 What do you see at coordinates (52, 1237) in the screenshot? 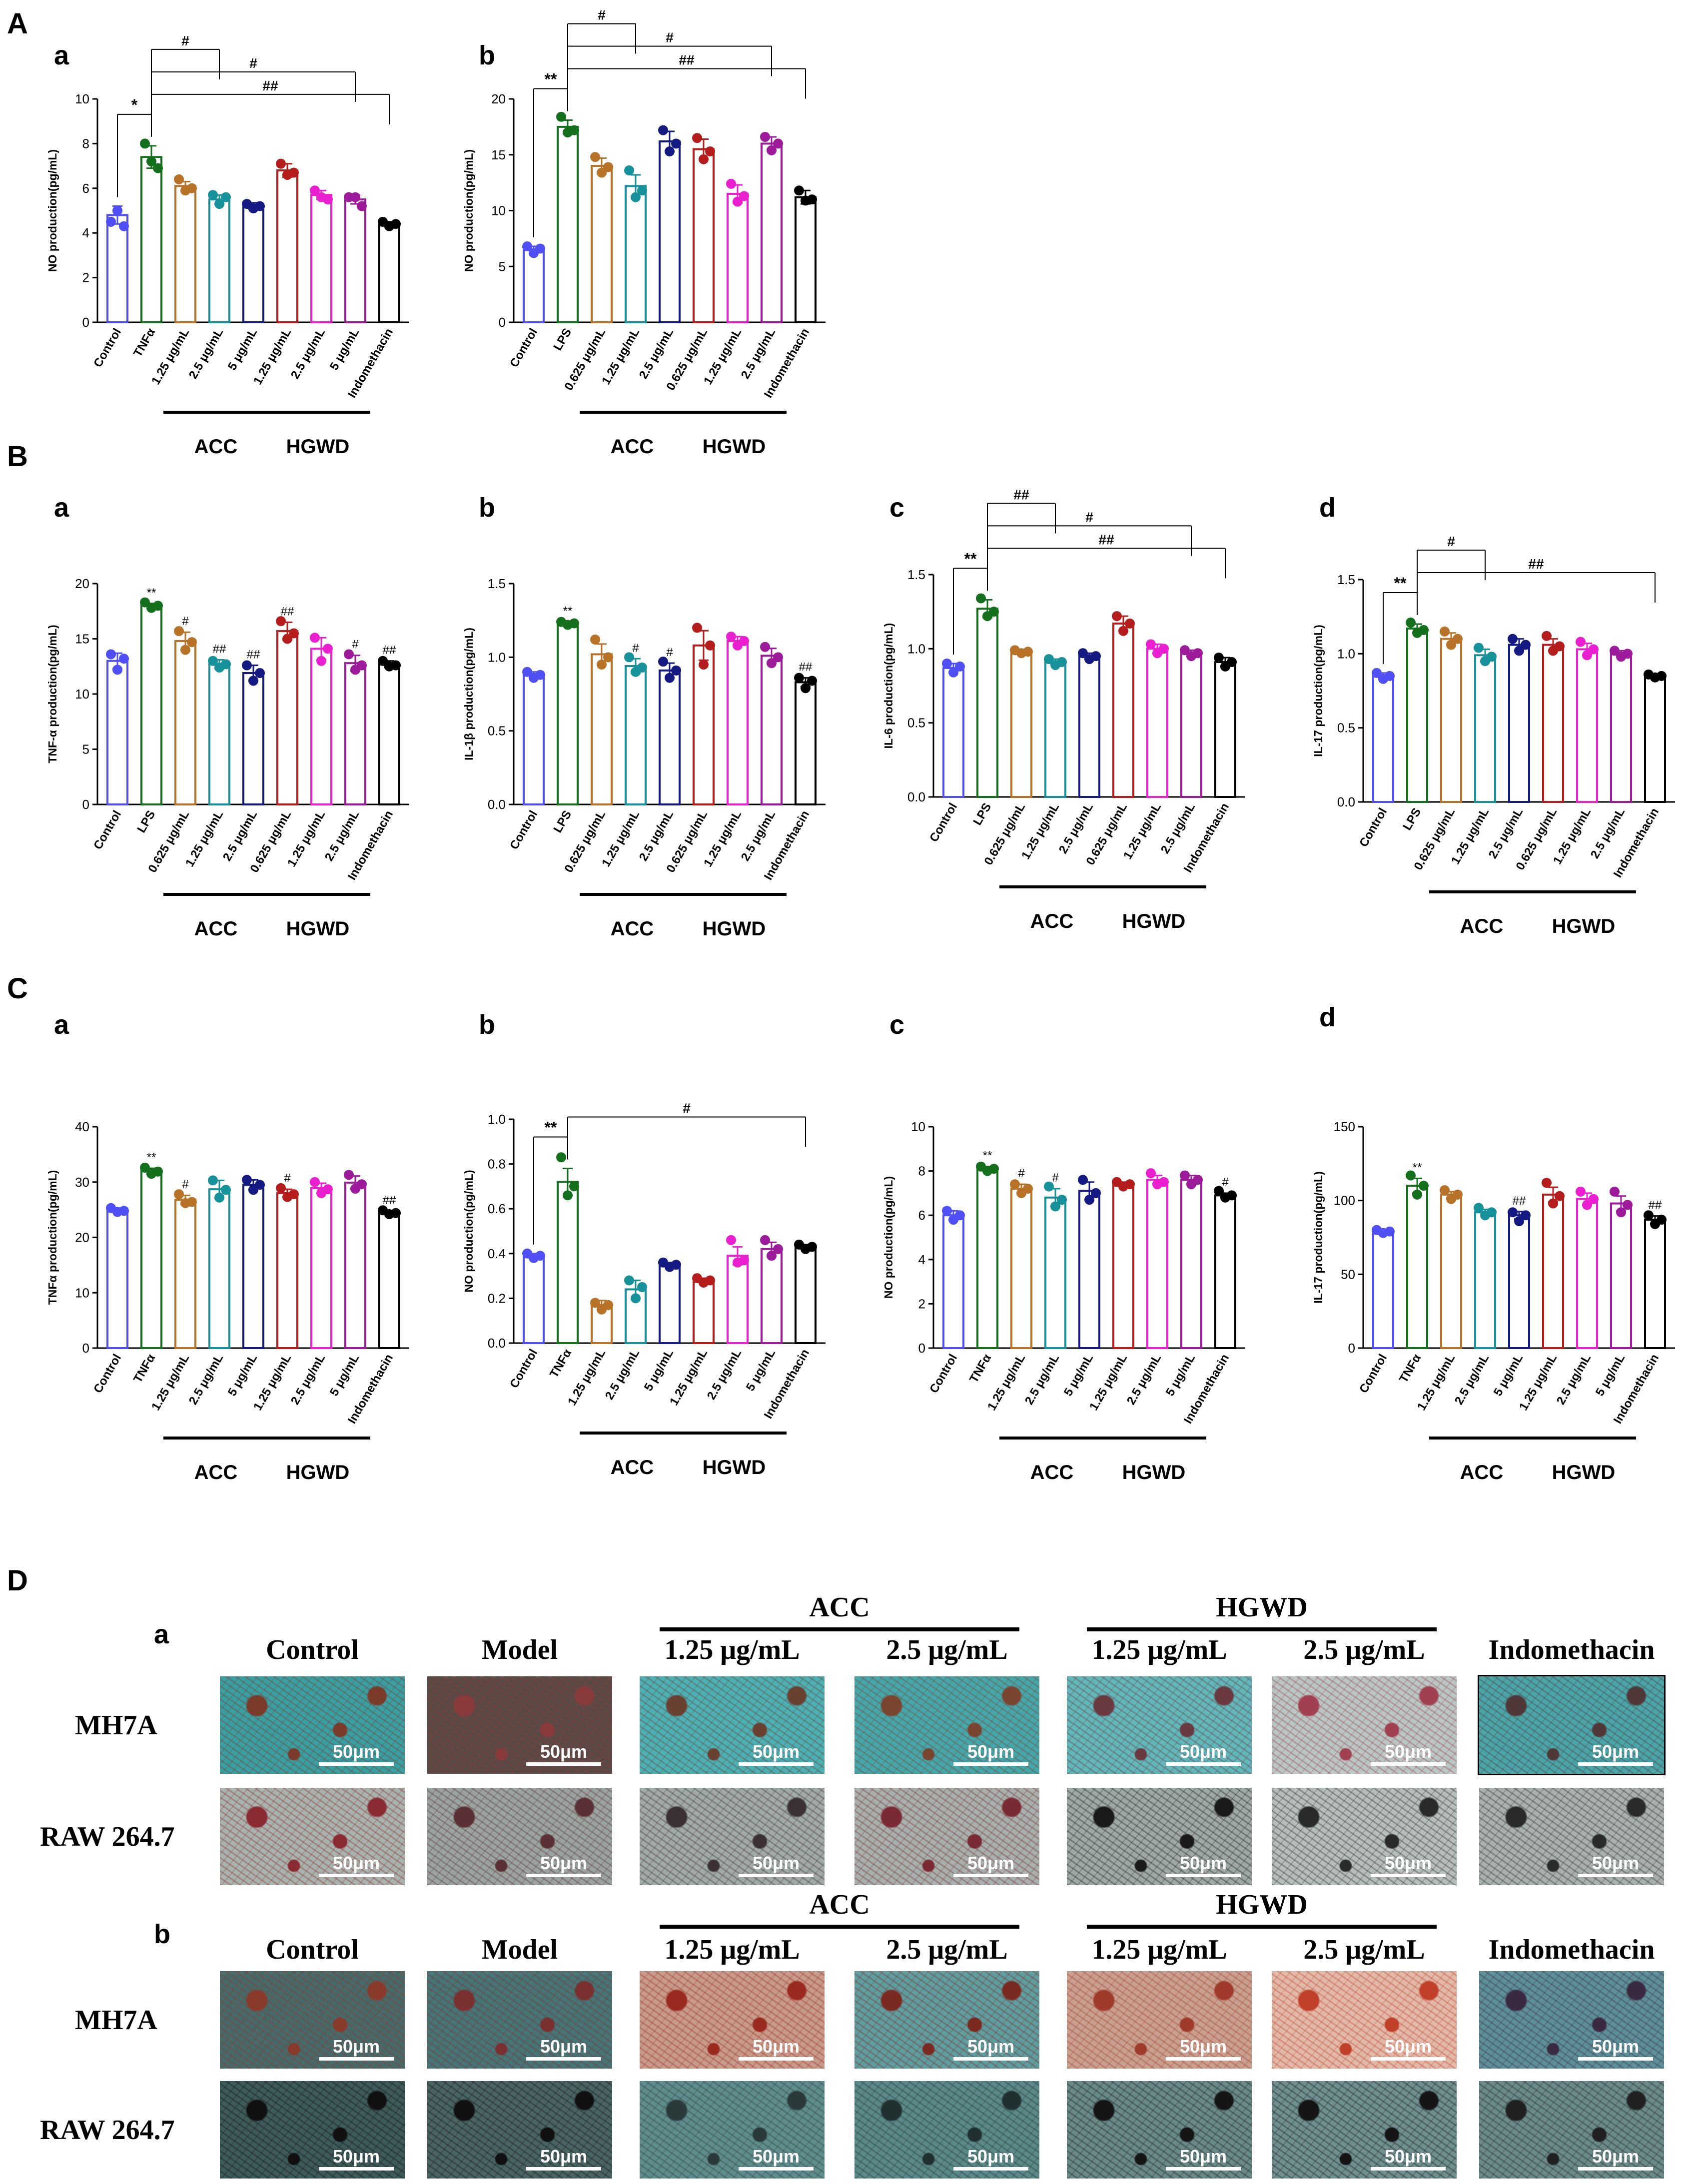
I see `y-axis-label: TNFα production(pg/mL)` at bounding box center [52, 1237].